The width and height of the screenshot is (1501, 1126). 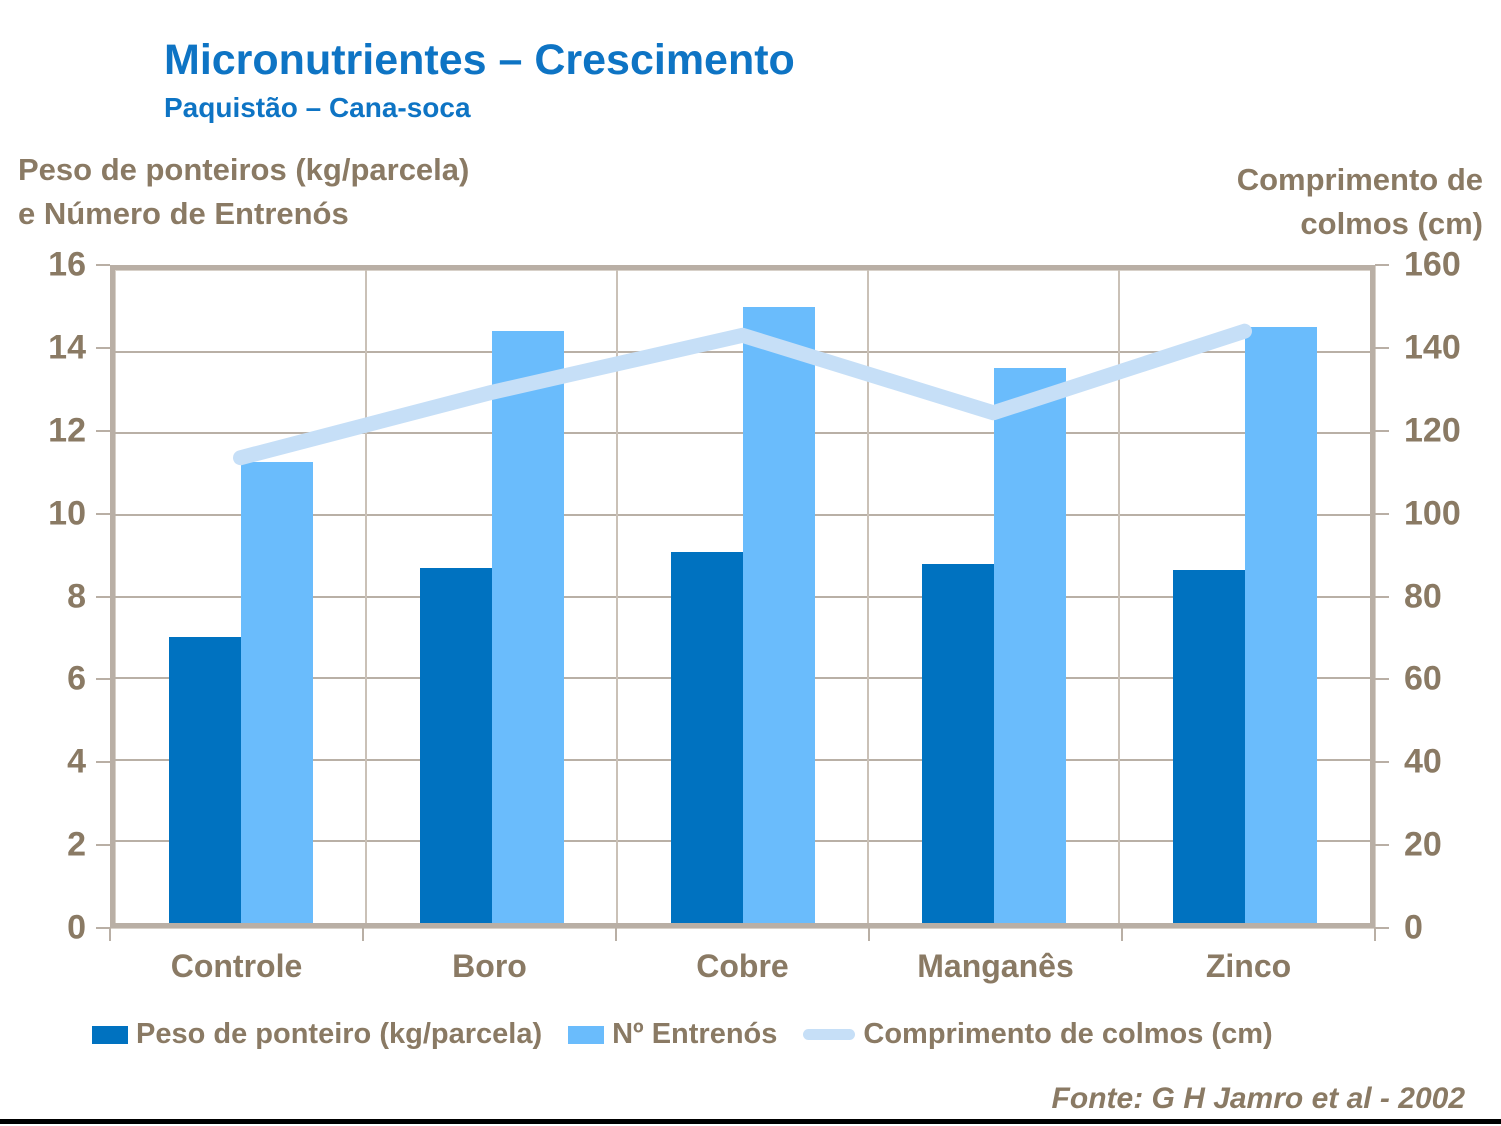 I want to click on legend-label: Comprimento de colmos (cm), so click(x=1068, y=1034).